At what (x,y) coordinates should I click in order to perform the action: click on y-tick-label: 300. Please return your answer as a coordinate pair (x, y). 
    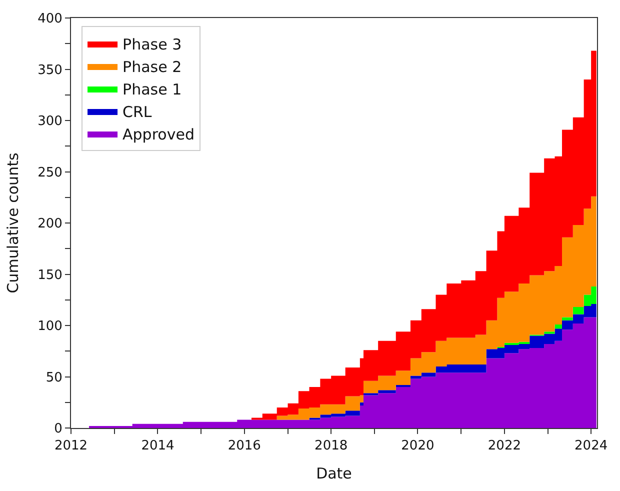
    Looking at the image, I should click on (50, 122).